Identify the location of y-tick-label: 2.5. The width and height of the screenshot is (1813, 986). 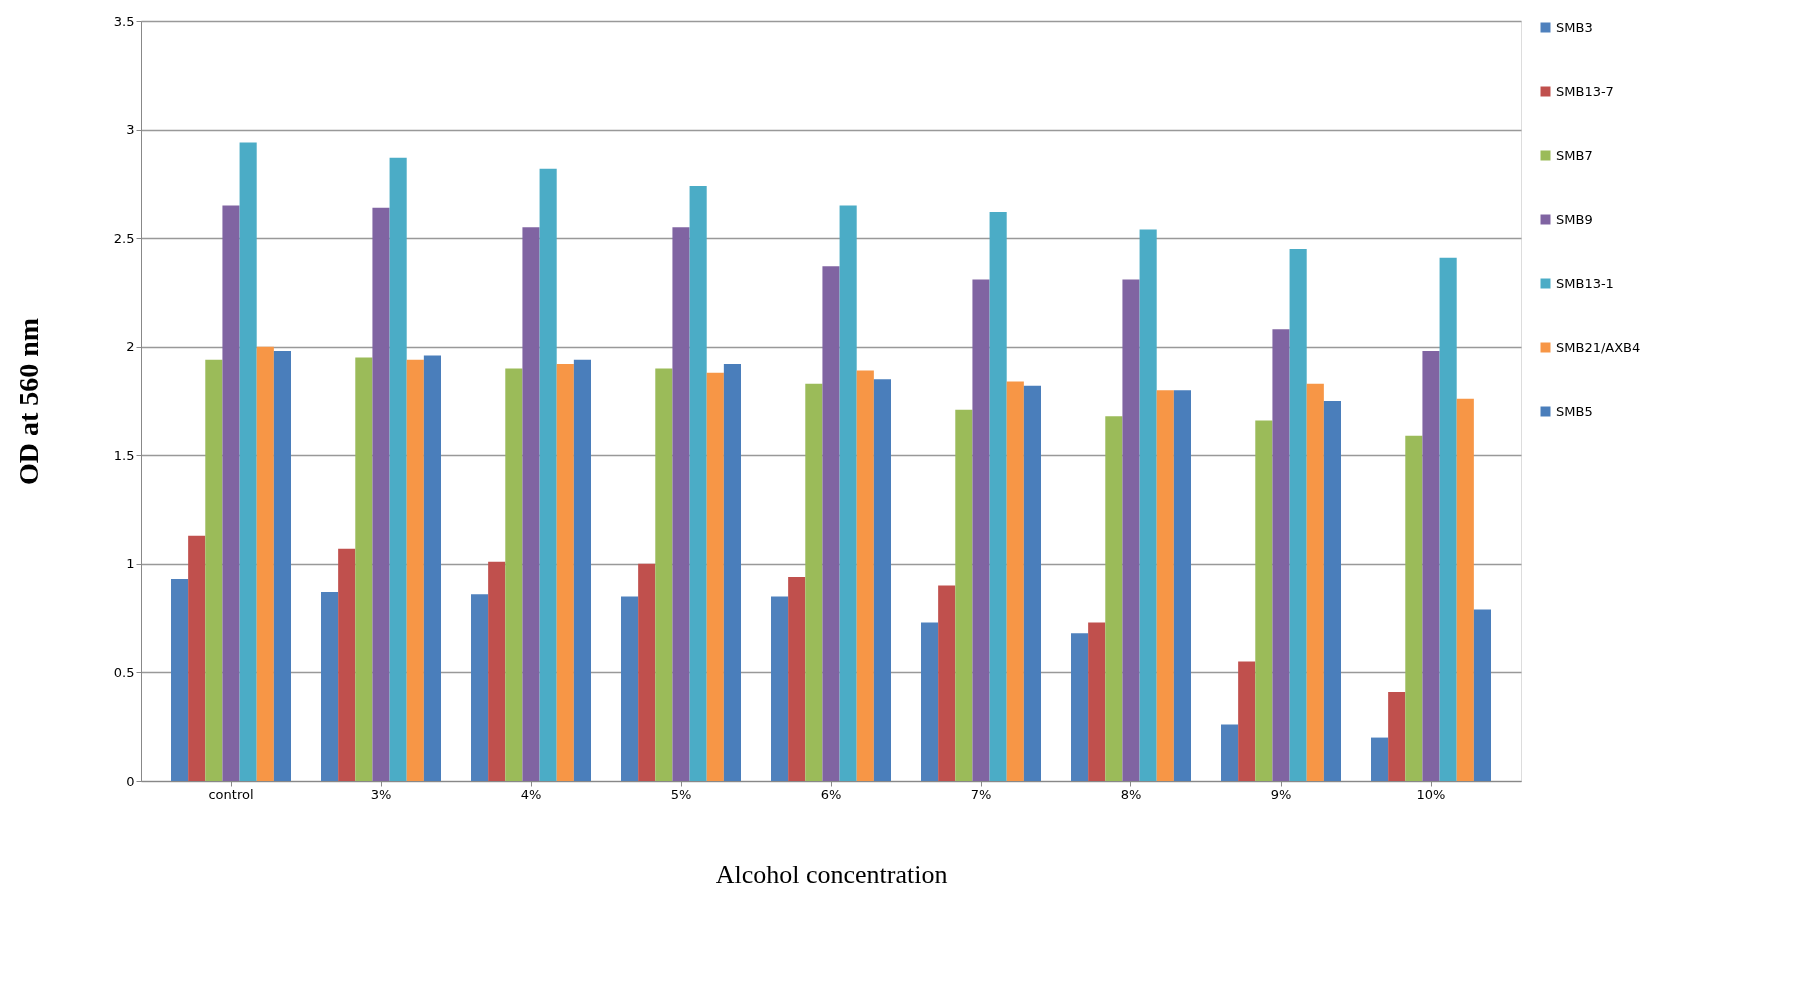
(124, 238).